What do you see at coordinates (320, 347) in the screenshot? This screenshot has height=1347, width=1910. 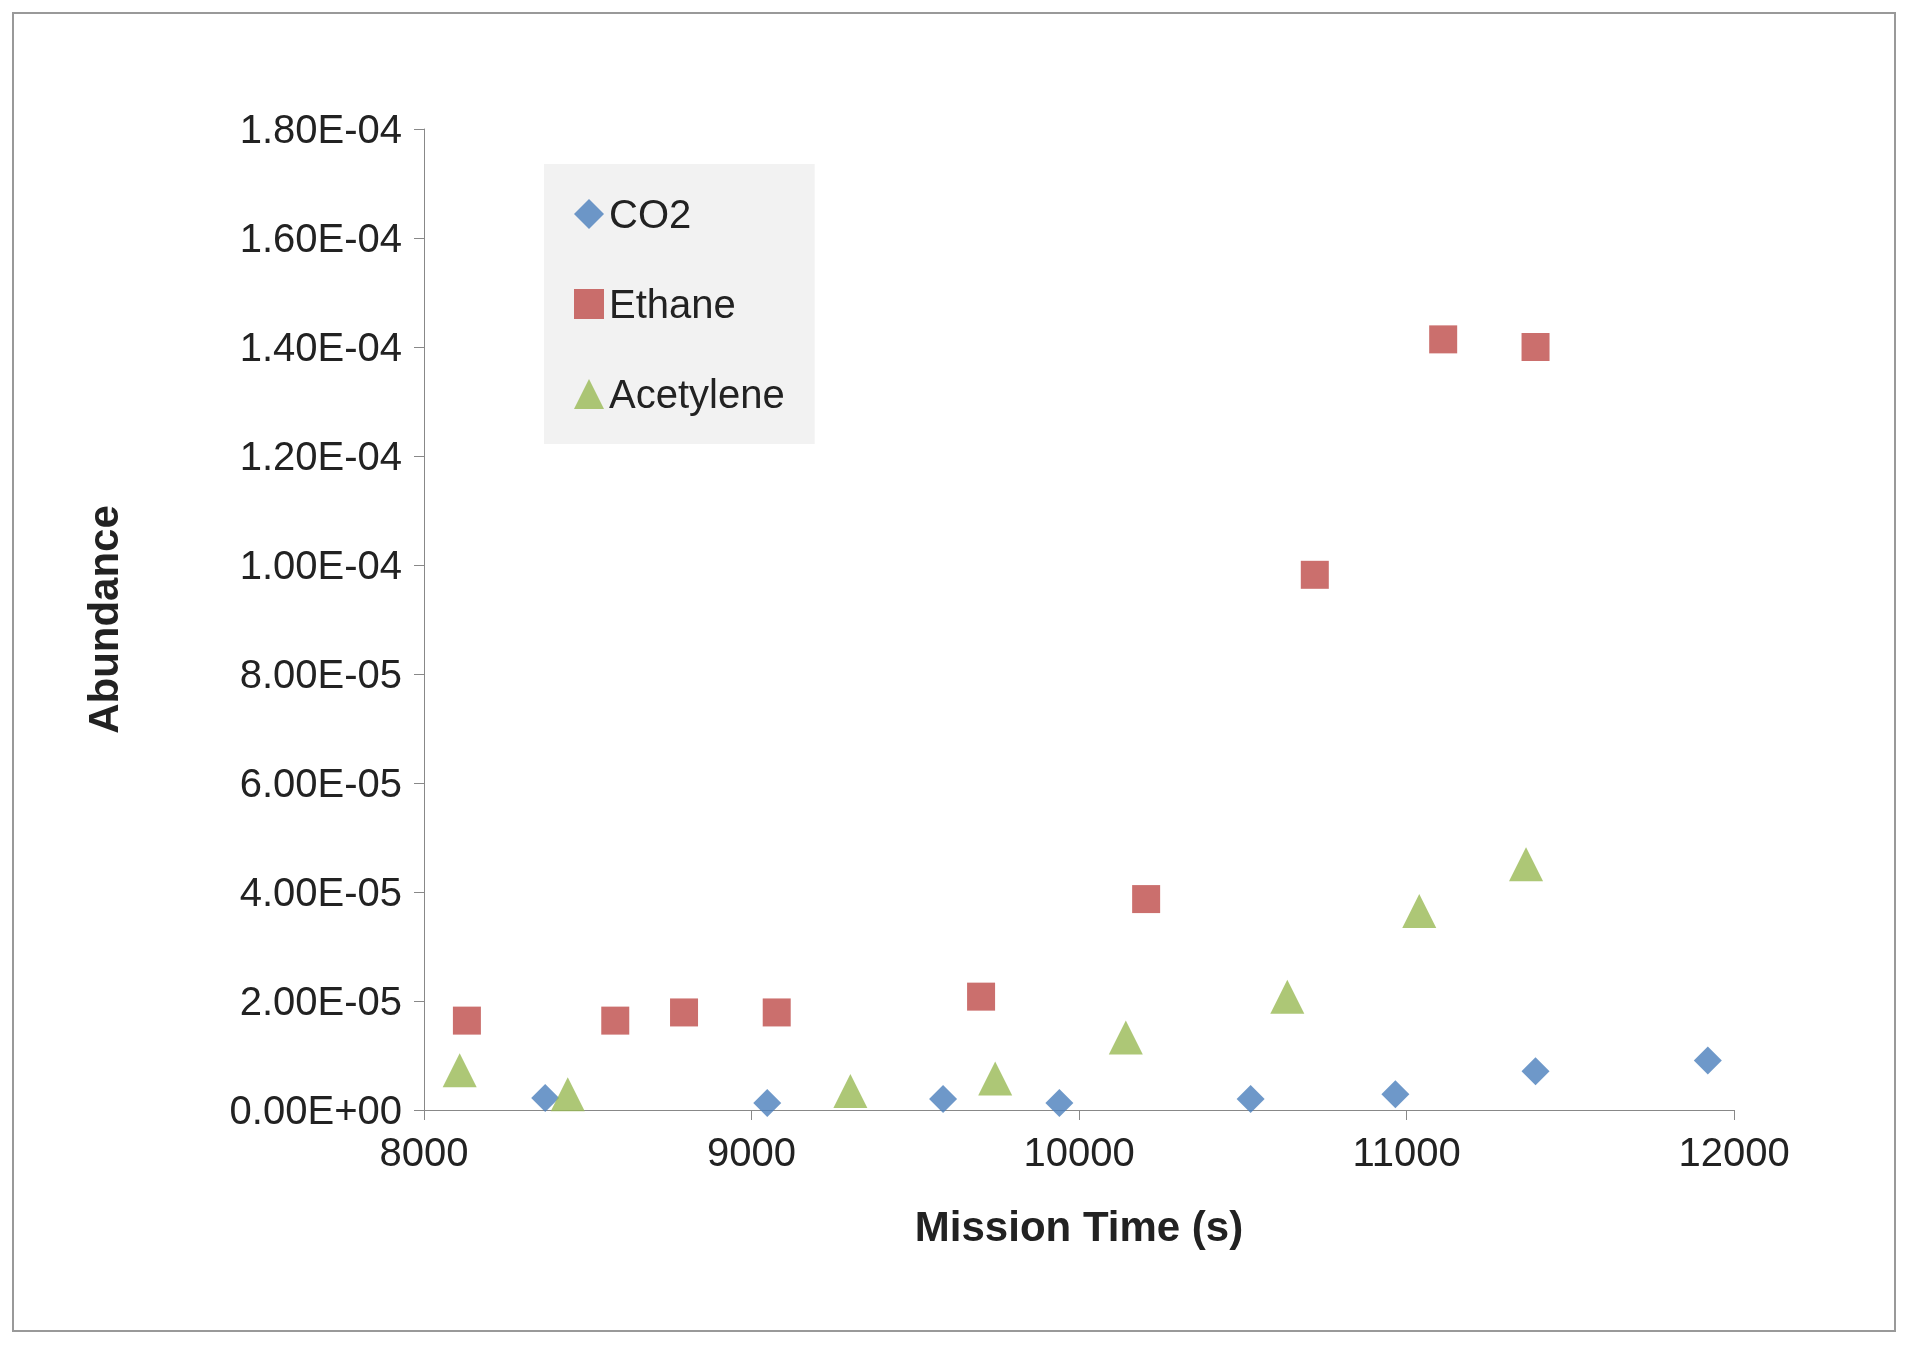 I see `y-tick-label: 1.40E-04` at bounding box center [320, 347].